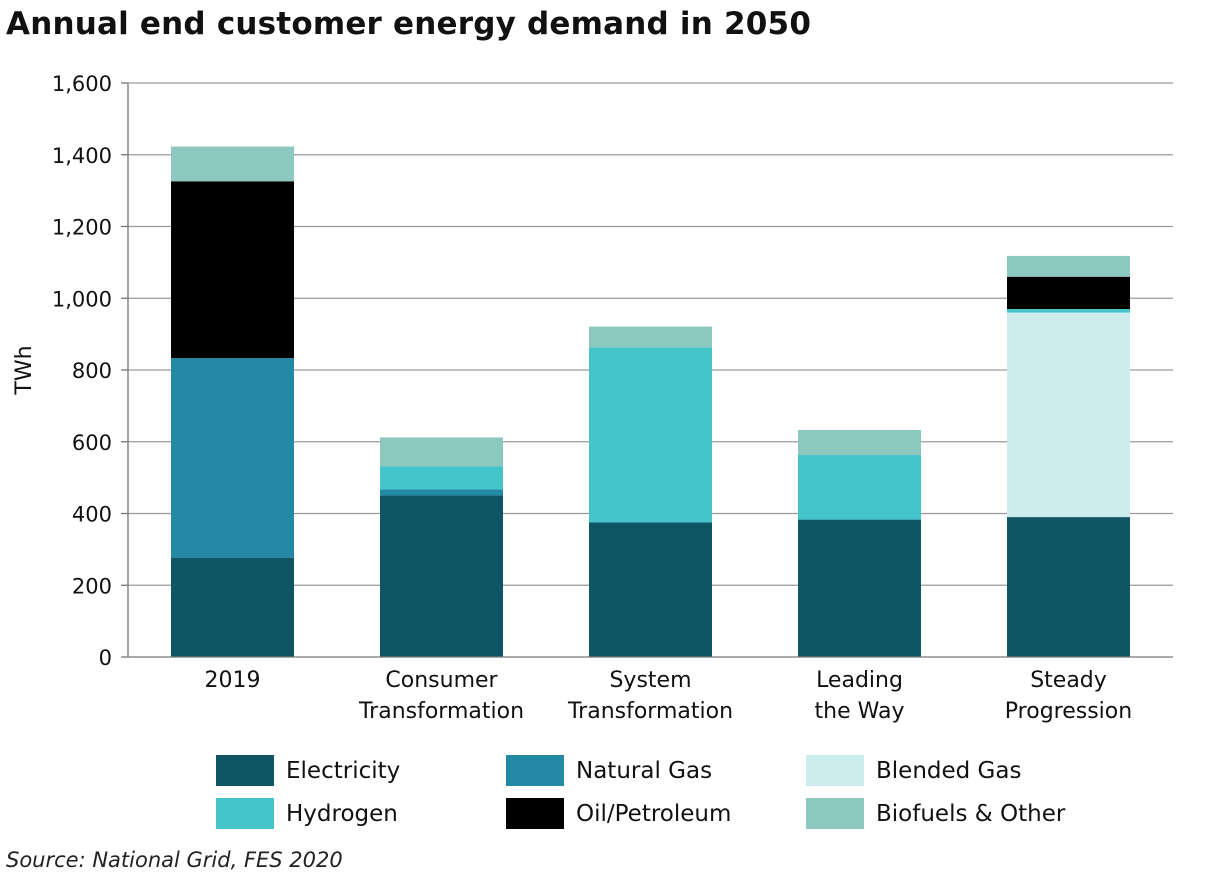  I want to click on x-tick-label: System, so click(650, 680).